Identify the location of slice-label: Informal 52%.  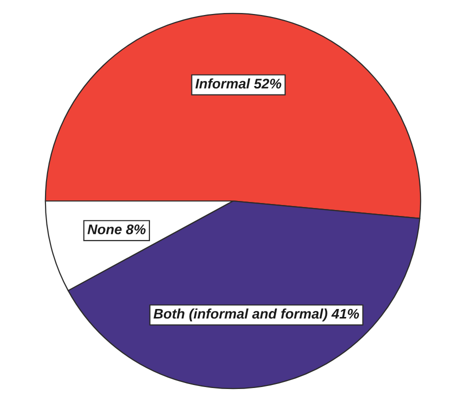
(238, 83).